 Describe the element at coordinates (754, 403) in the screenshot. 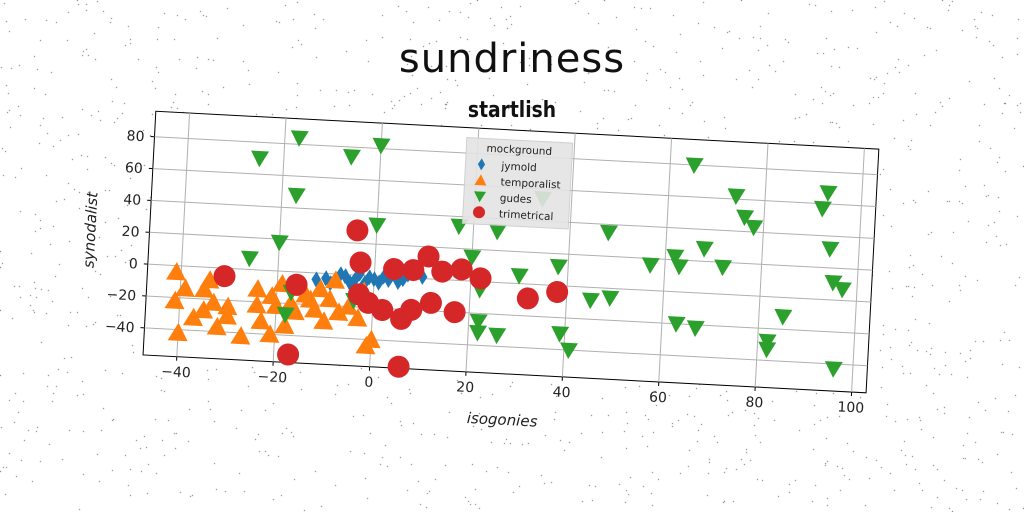

I see `x-tick-label: 80` at that location.